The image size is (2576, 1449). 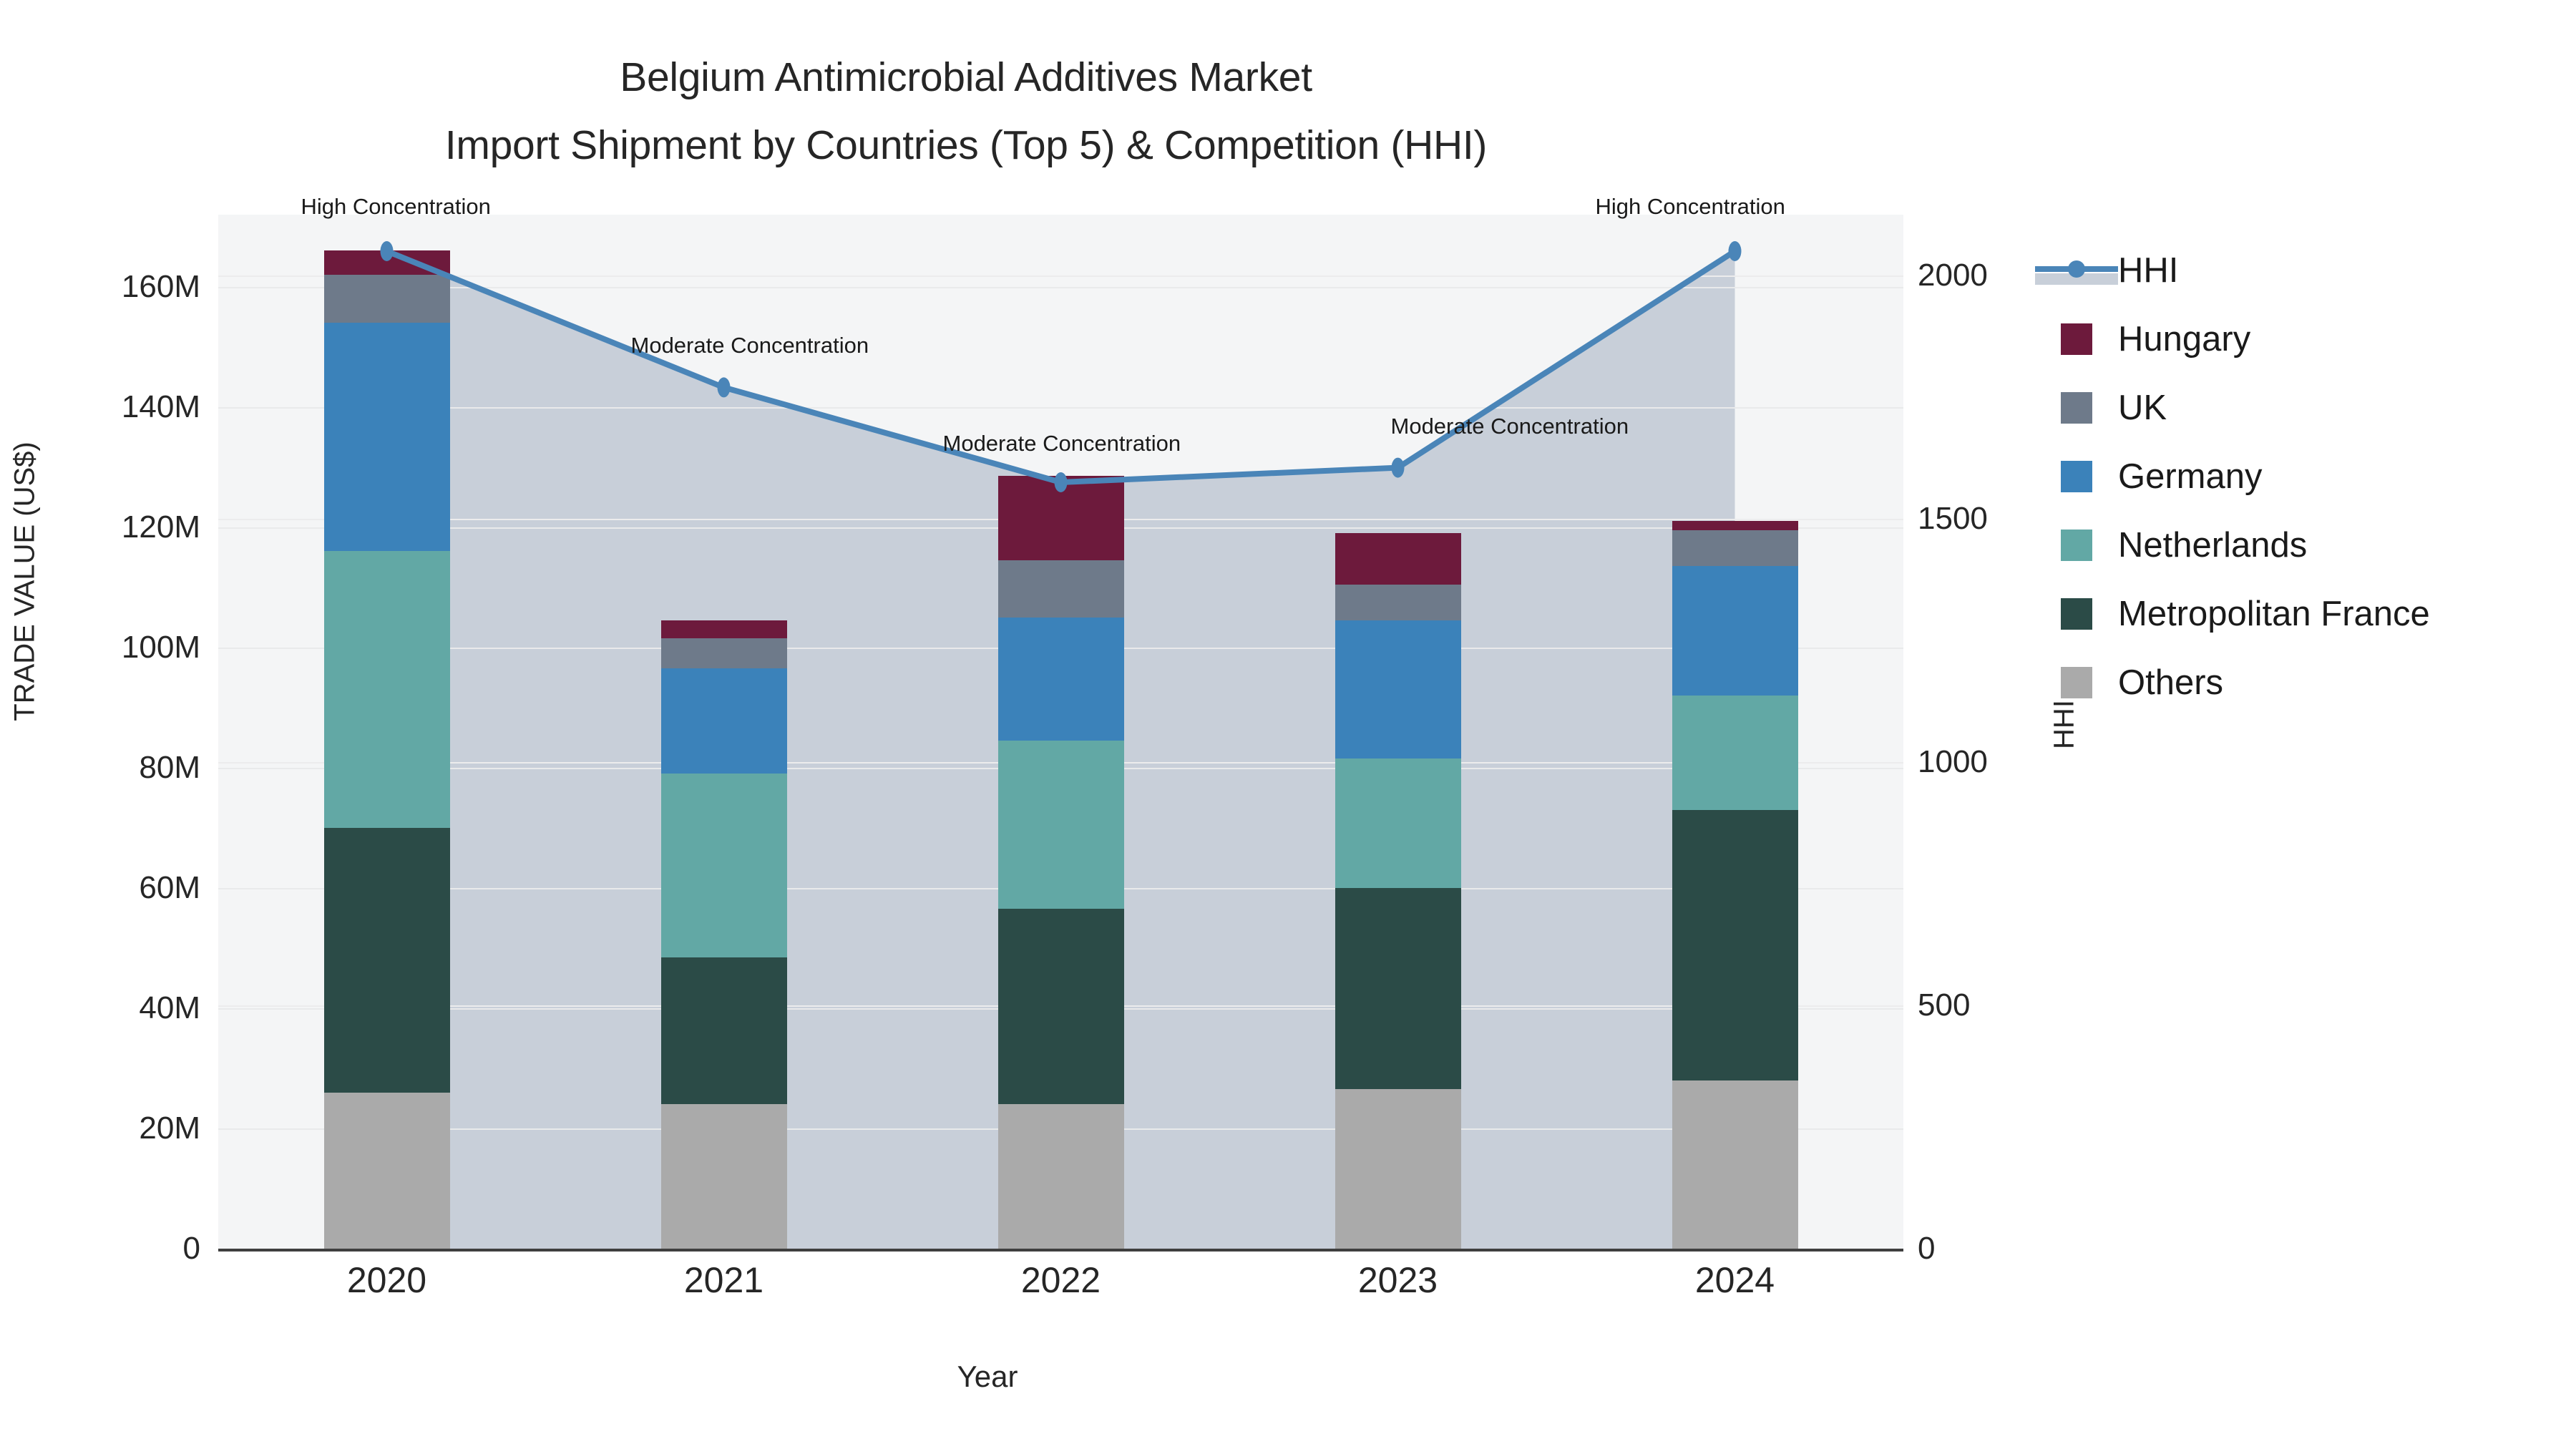 What do you see at coordinates (2311, 476) in the screenshot?
I see `legend-item-germany: Germany` at bounding box center [2311, 476].